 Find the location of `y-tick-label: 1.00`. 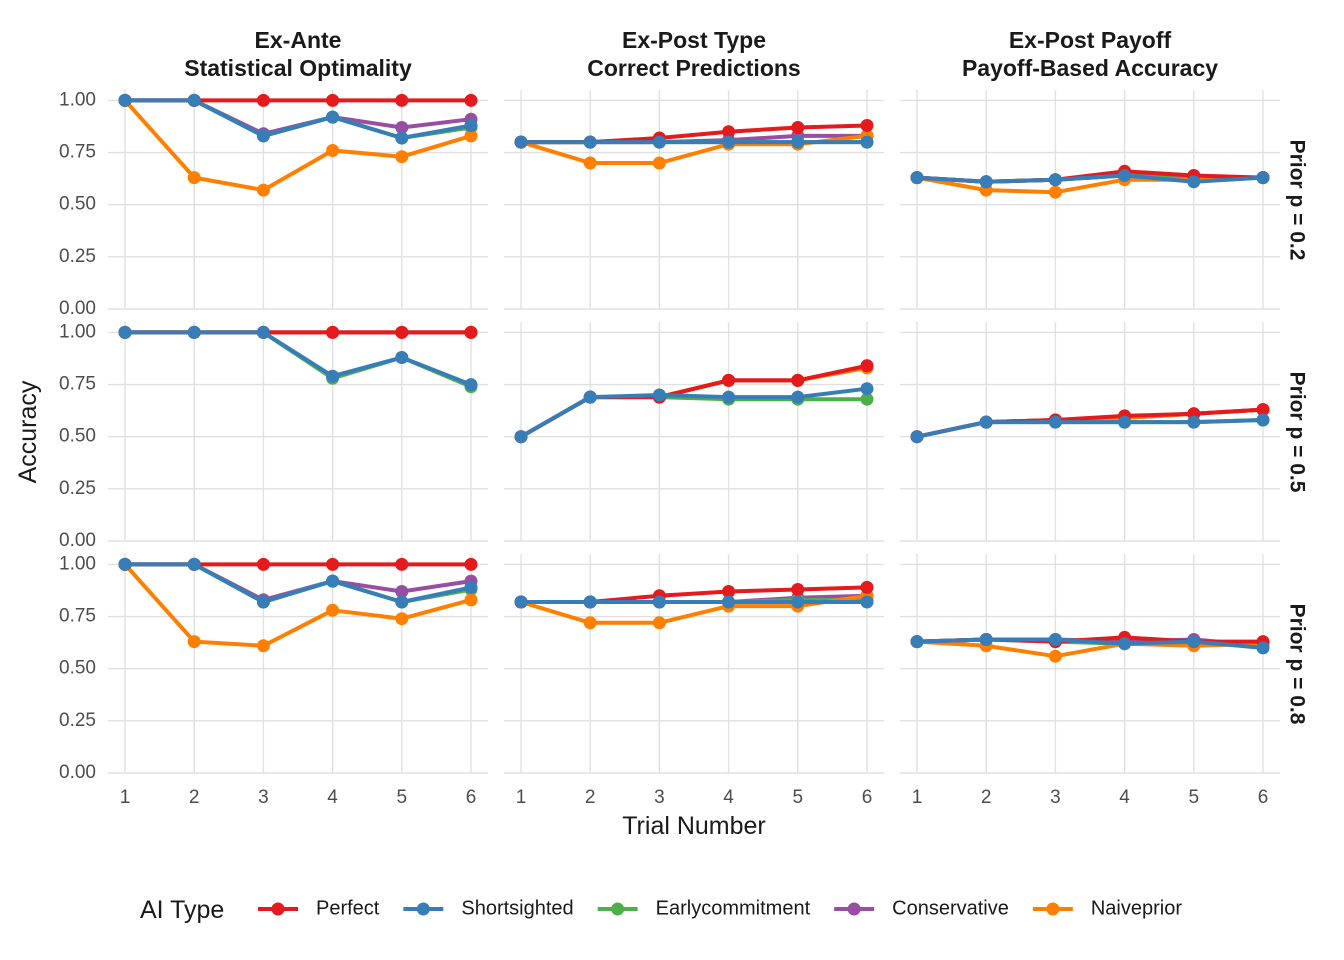

y-tick-label: 1.00 is located at coordinates (77, 99).